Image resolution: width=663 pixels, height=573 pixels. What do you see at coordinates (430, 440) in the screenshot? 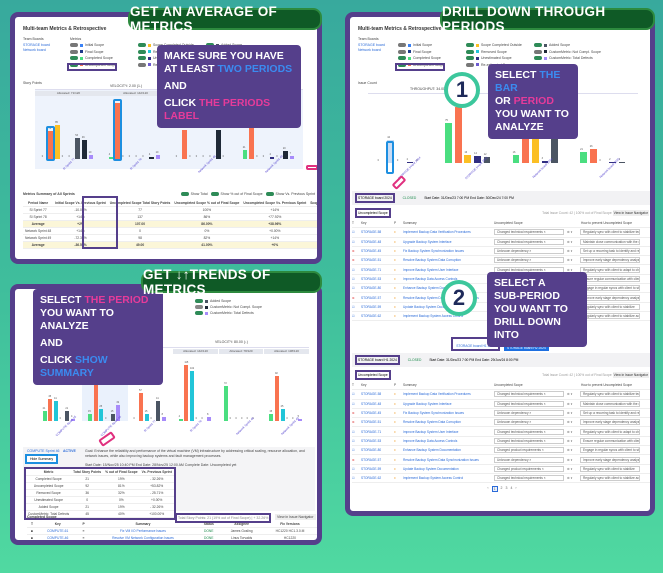
I see `issue-summary: Improve Backup Data Access Controls` at bounding box center [430, 440].